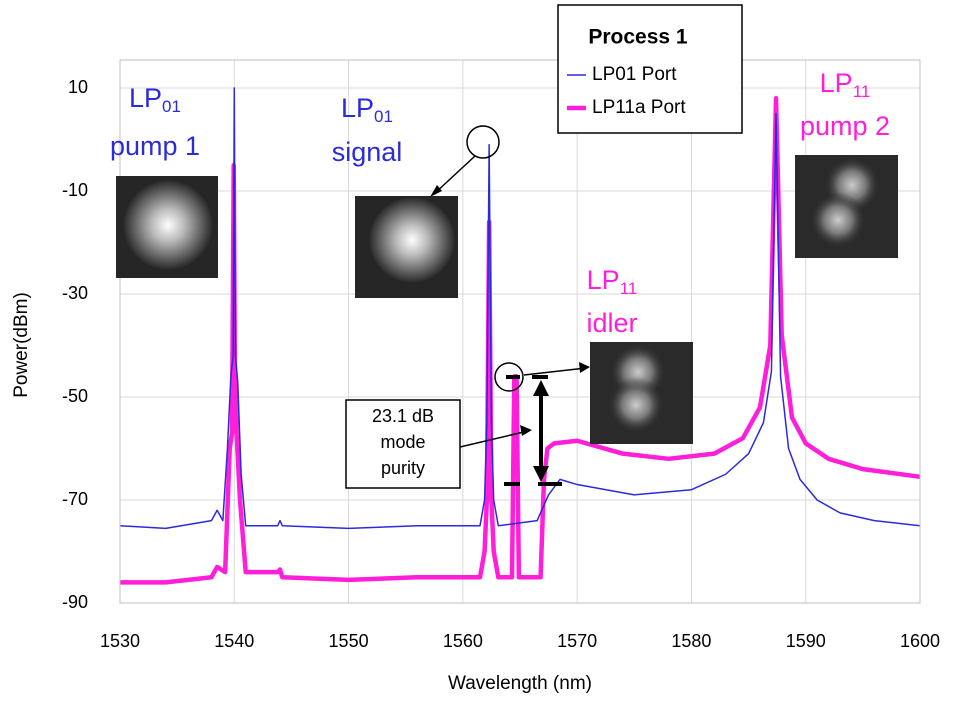  I want to click on annotation-line2: signal, so click(367, 152).